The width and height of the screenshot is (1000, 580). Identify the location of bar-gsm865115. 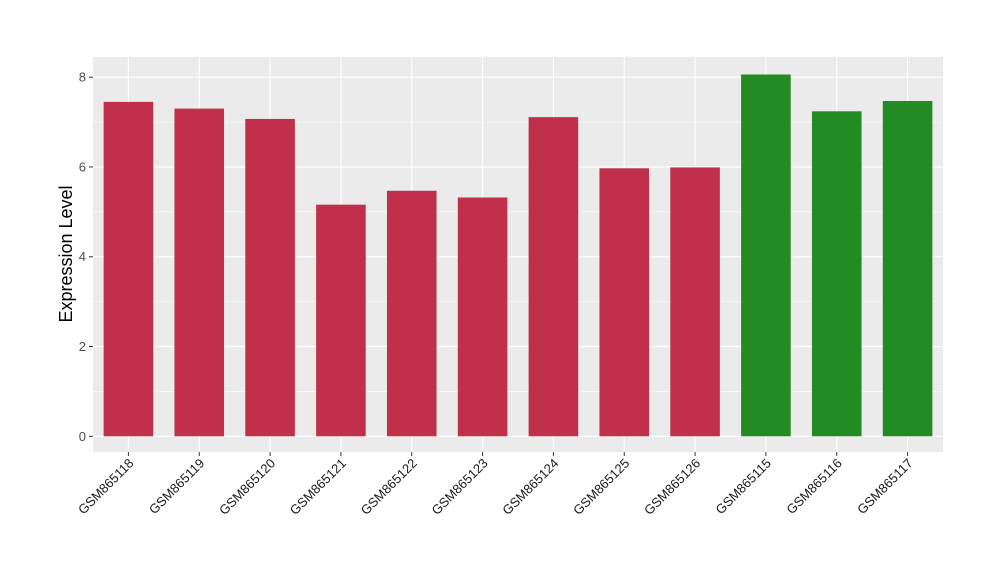
(766, 255).